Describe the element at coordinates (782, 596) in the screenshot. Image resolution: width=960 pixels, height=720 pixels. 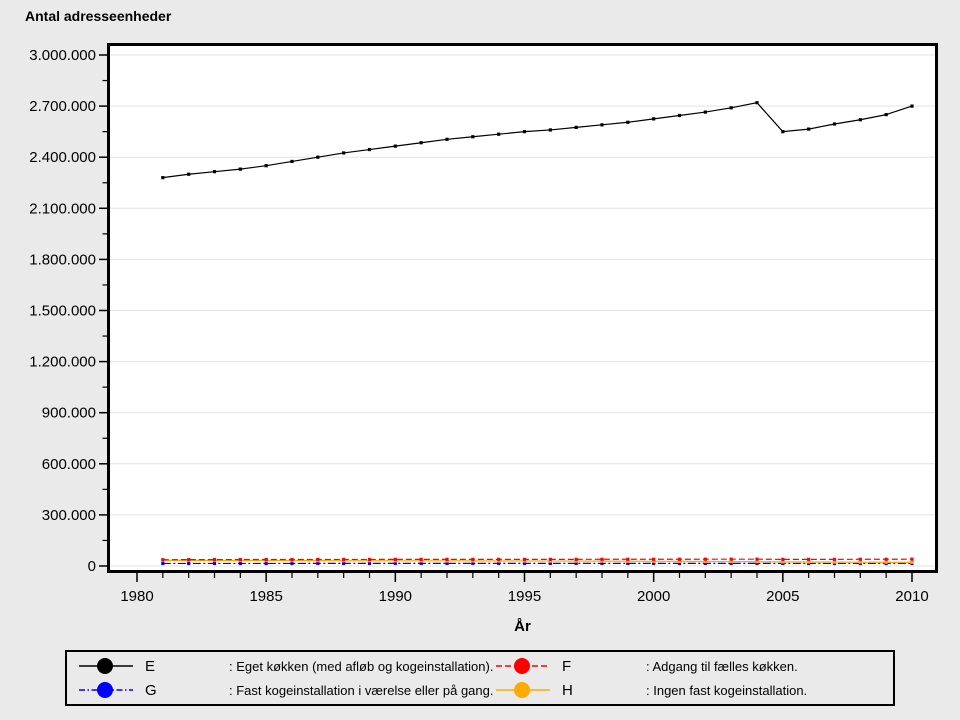
I see `x-tick-label: 2005` at that location.